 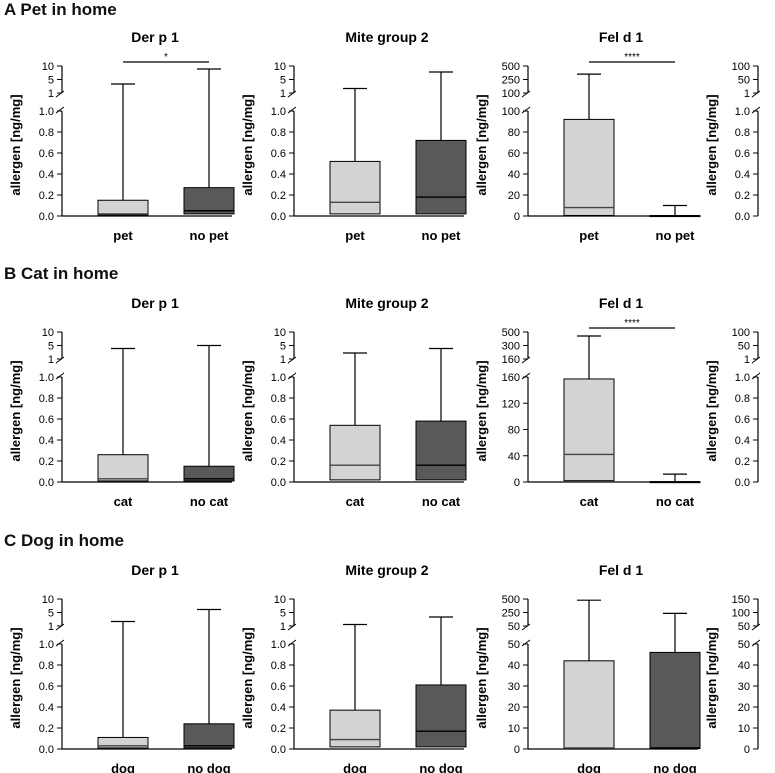 I want to click on panel-title: Der p 1, so click(x=155, y=570).